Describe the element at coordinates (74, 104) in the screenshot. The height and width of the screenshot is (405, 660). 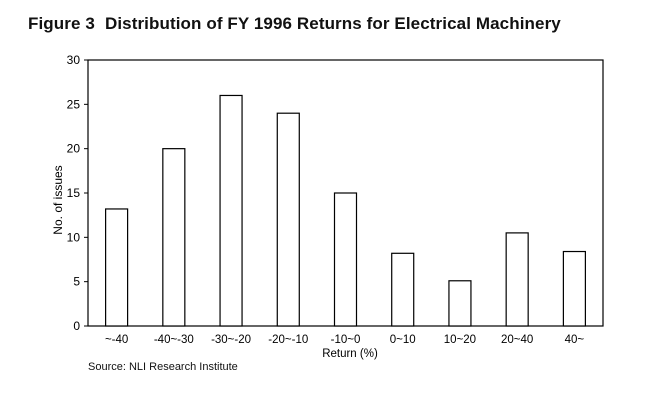
I see `y-tick-label: 25` at that location.